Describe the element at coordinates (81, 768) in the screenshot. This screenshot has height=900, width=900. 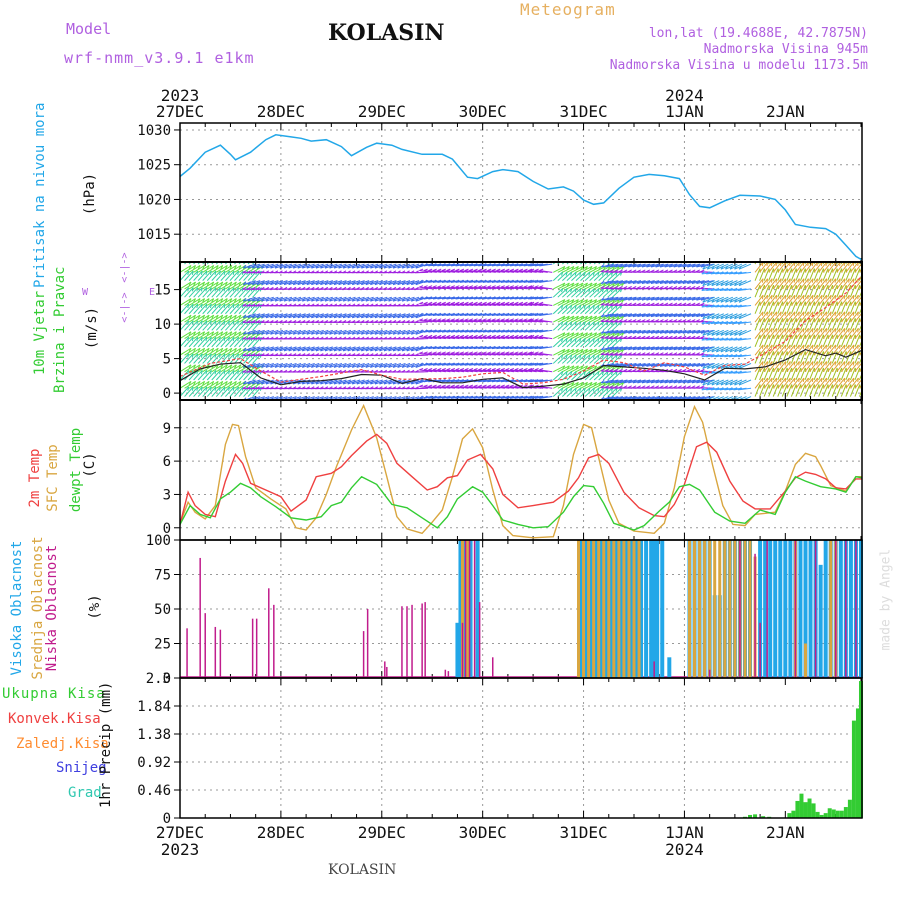
I see `legend-snow: Snijeg` at that location.